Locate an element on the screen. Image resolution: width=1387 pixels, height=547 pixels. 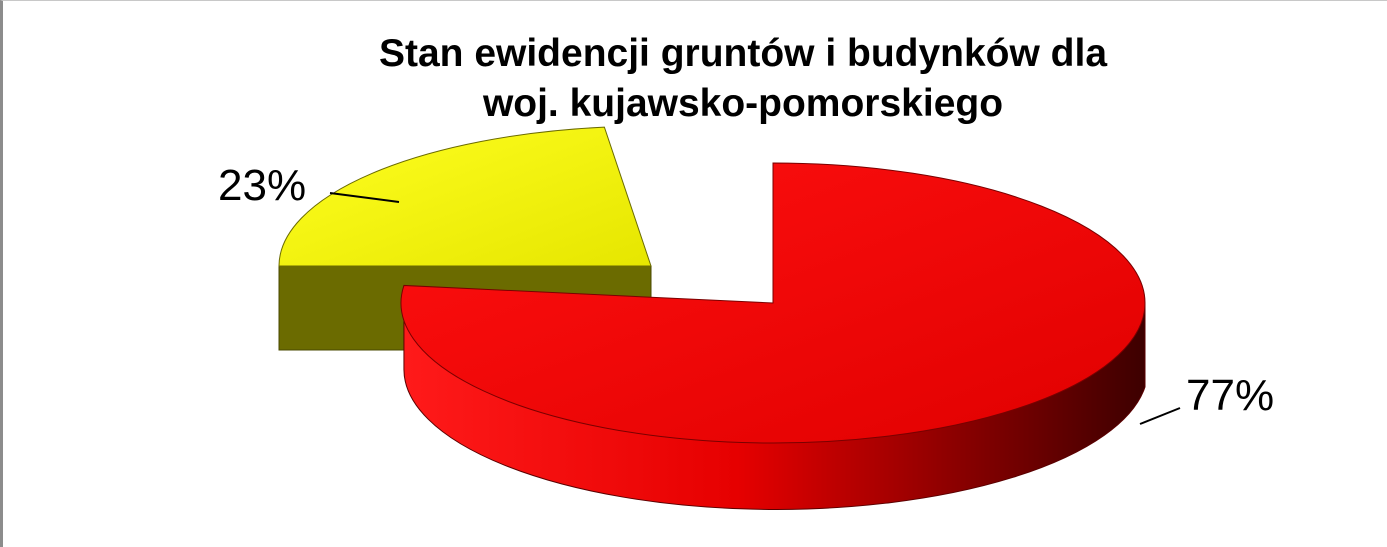
slice-23-label: 23% is located at coordinates (262, 185).